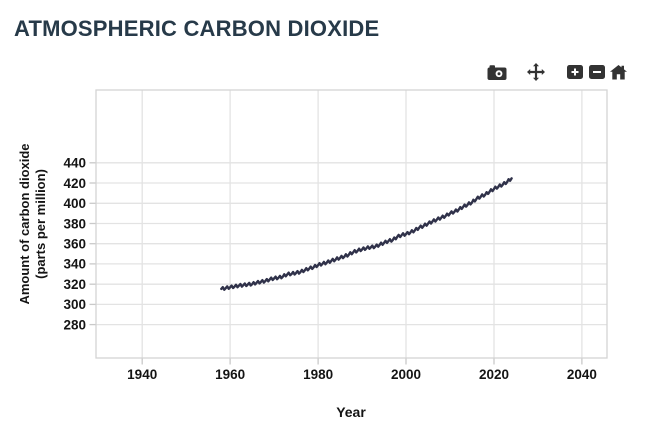  Describe the element at coordinates (142, 374) in the screenshot. I see `x-tick-label: 1940` at that location.